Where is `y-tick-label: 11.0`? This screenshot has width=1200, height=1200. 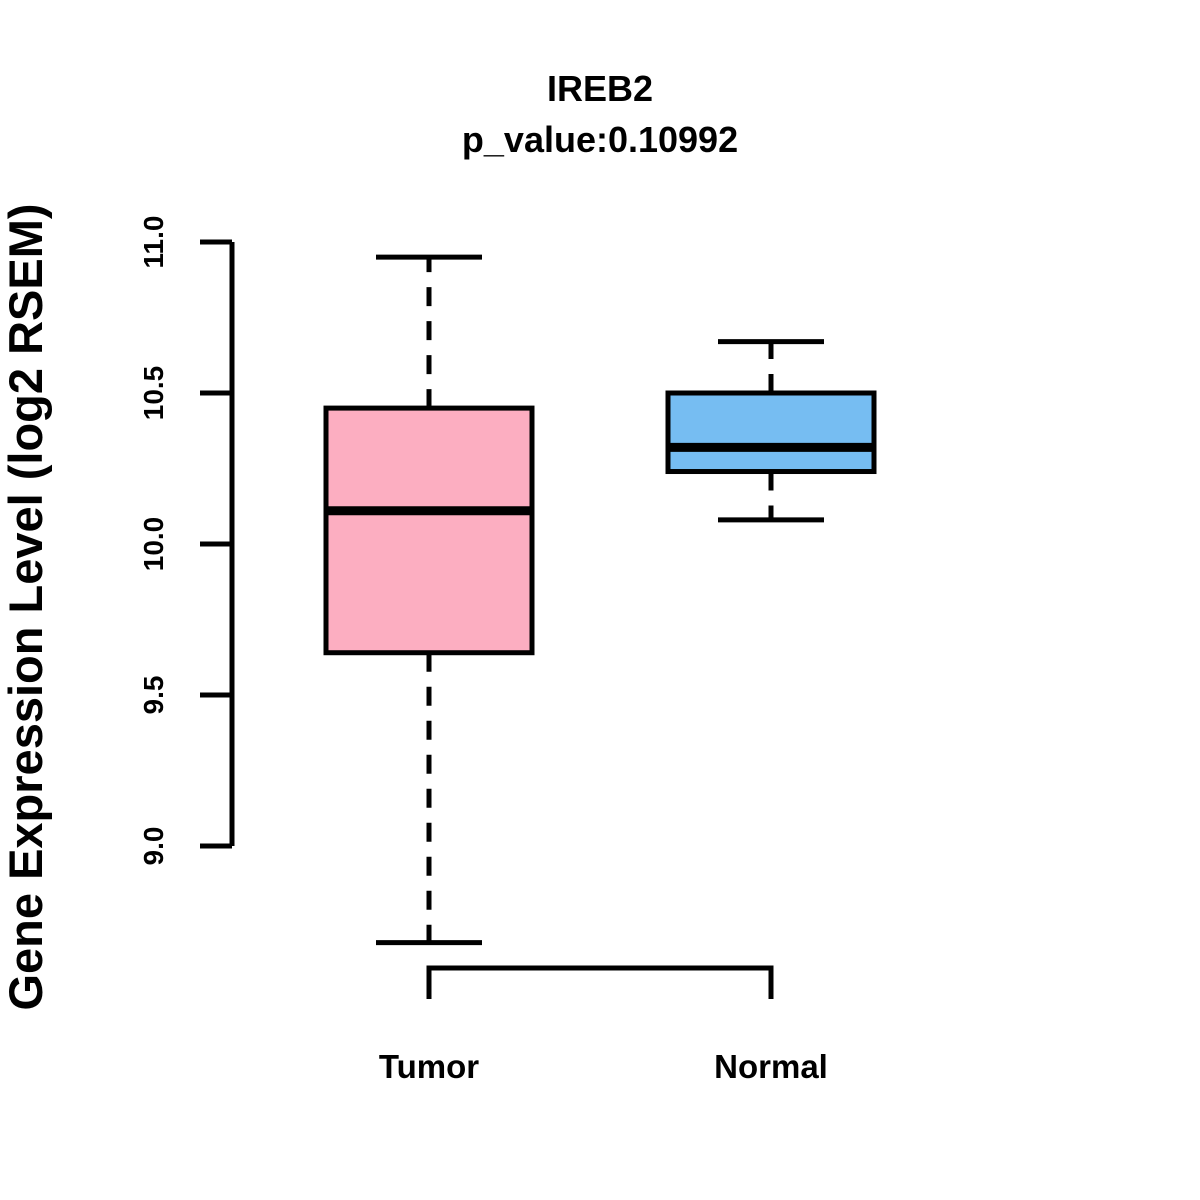
y-tick-label: 11.0 is located at coordinates (153, 242).